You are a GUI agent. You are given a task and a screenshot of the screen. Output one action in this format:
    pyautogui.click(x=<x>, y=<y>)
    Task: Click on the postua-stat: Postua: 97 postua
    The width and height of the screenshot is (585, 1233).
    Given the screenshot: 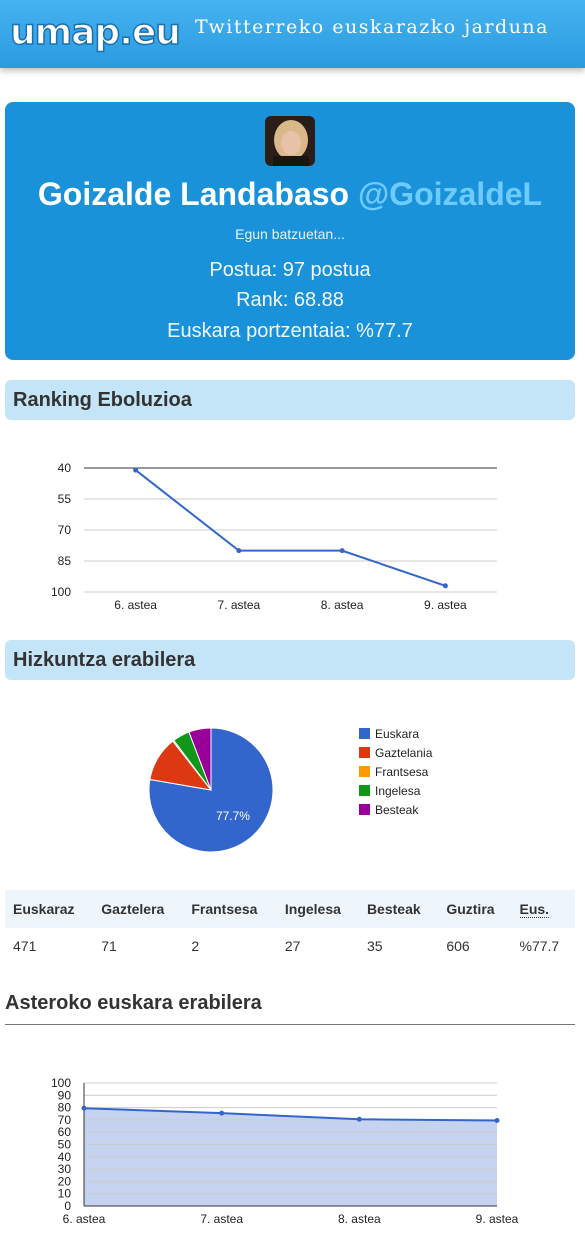 What is the action you would take?
    pyautogui.click(x=290, y=270)
    